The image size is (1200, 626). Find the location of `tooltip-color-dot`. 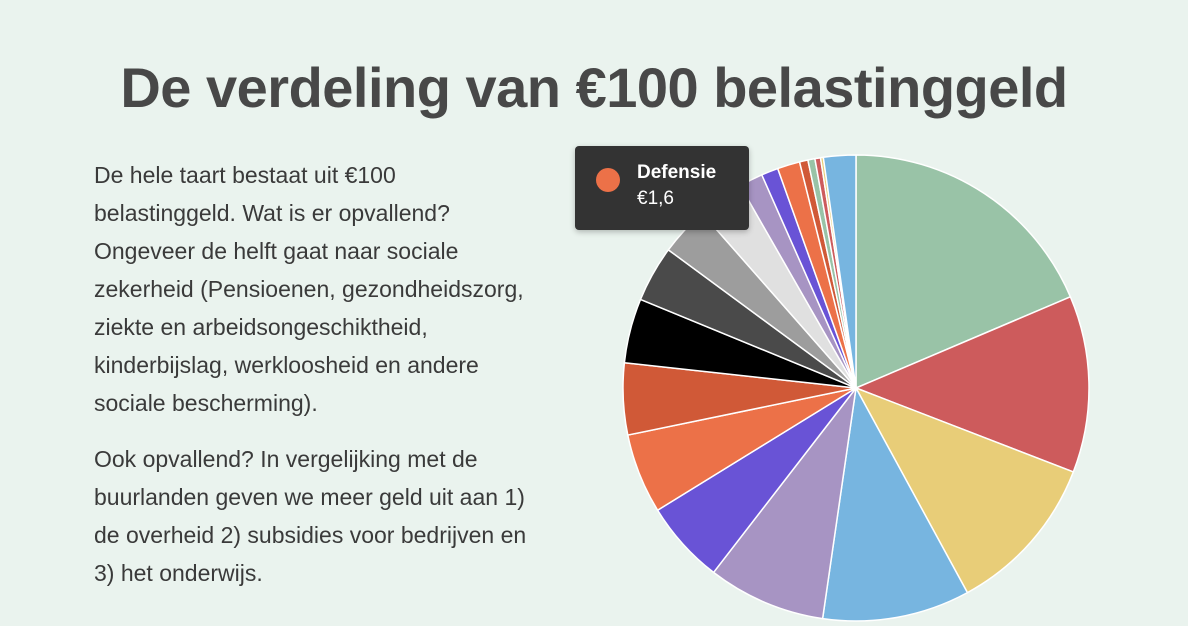

tooltip-color-dot is located at coordinates (608, 180).